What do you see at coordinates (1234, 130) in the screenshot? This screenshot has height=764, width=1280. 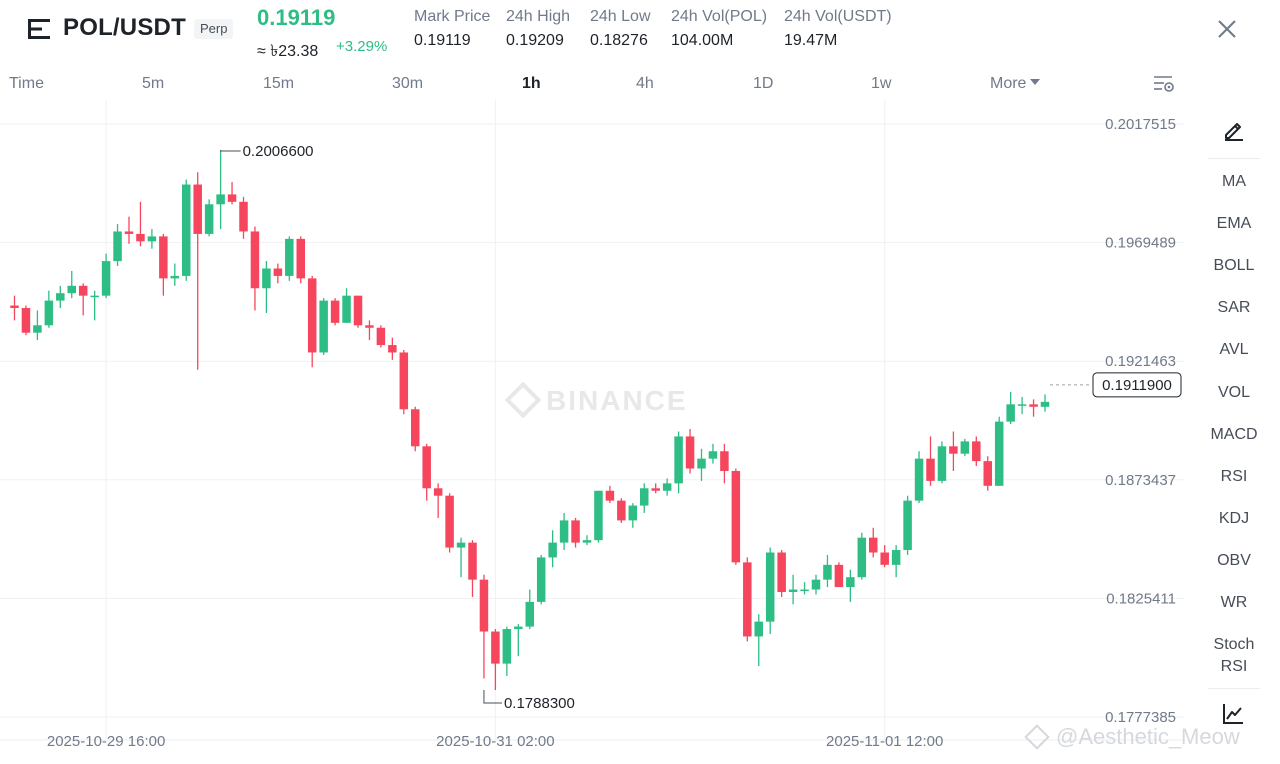 I see `drawing-pencil-icon` at bounding box center [1234, 130].